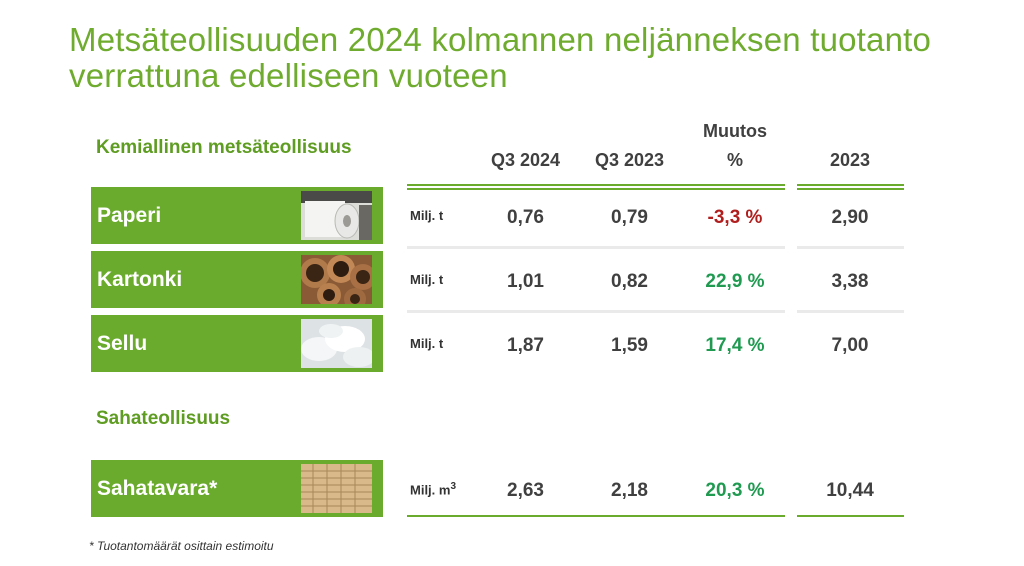 This screenshot has width=1024, height=566. What do you see at coordinates (629, 345) in the screenshot?
I see `cell-q3-2023: 1,59` at bounding box center [629, 345].